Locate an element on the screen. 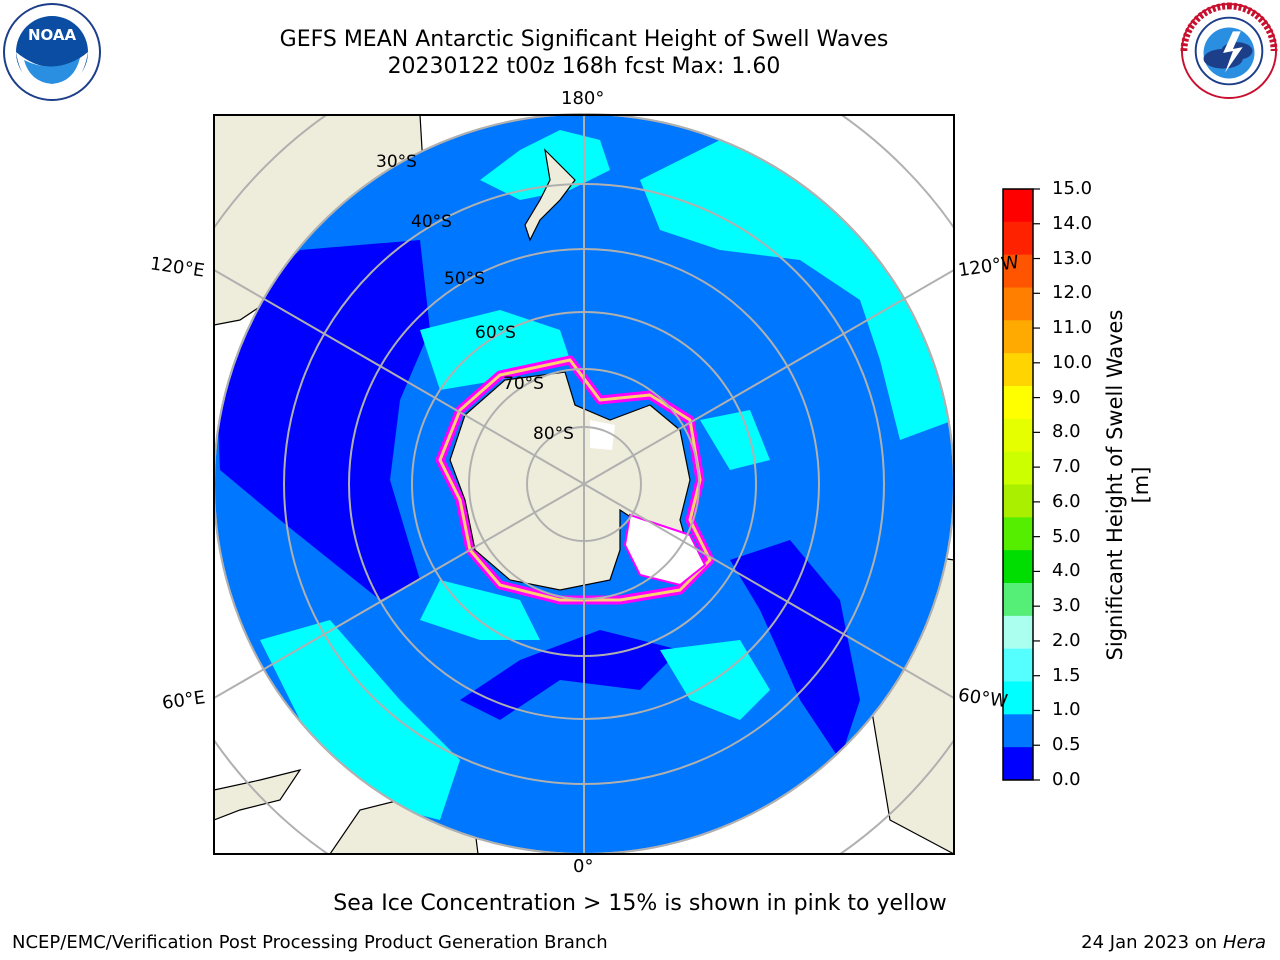  mid-swell-east is located at coordinates (735, 440).